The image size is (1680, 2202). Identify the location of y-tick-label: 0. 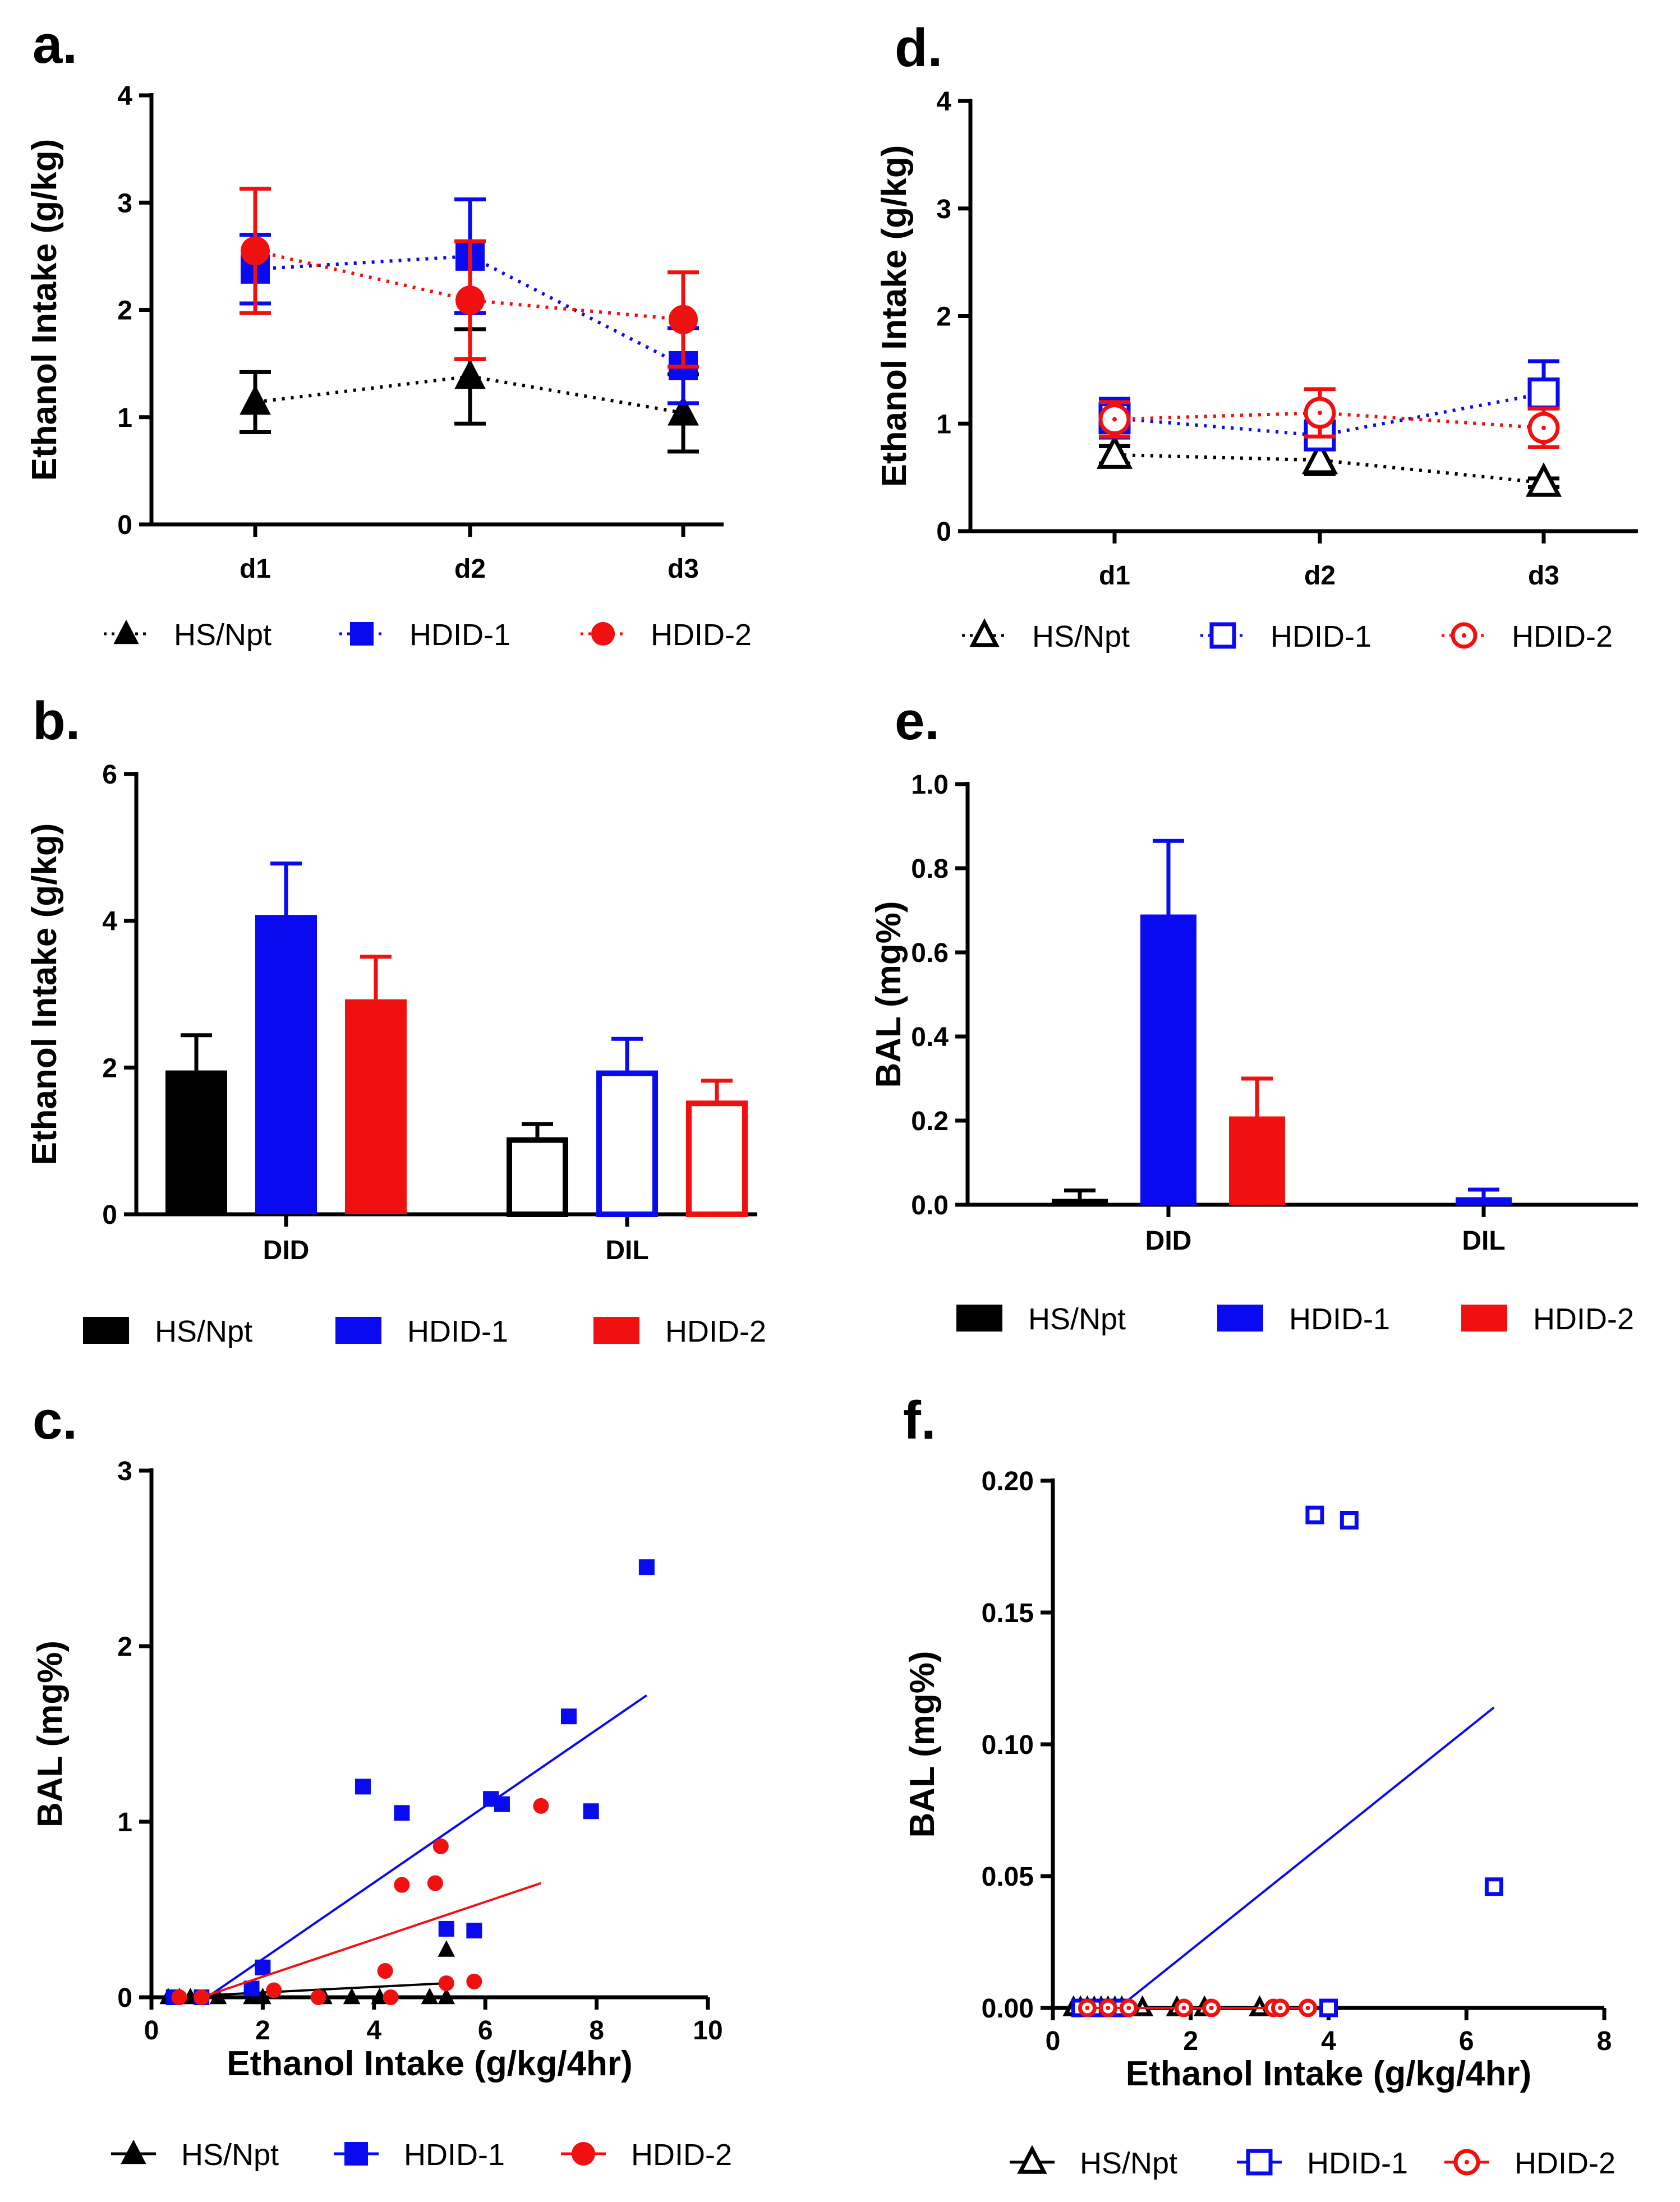
(124, 1998).